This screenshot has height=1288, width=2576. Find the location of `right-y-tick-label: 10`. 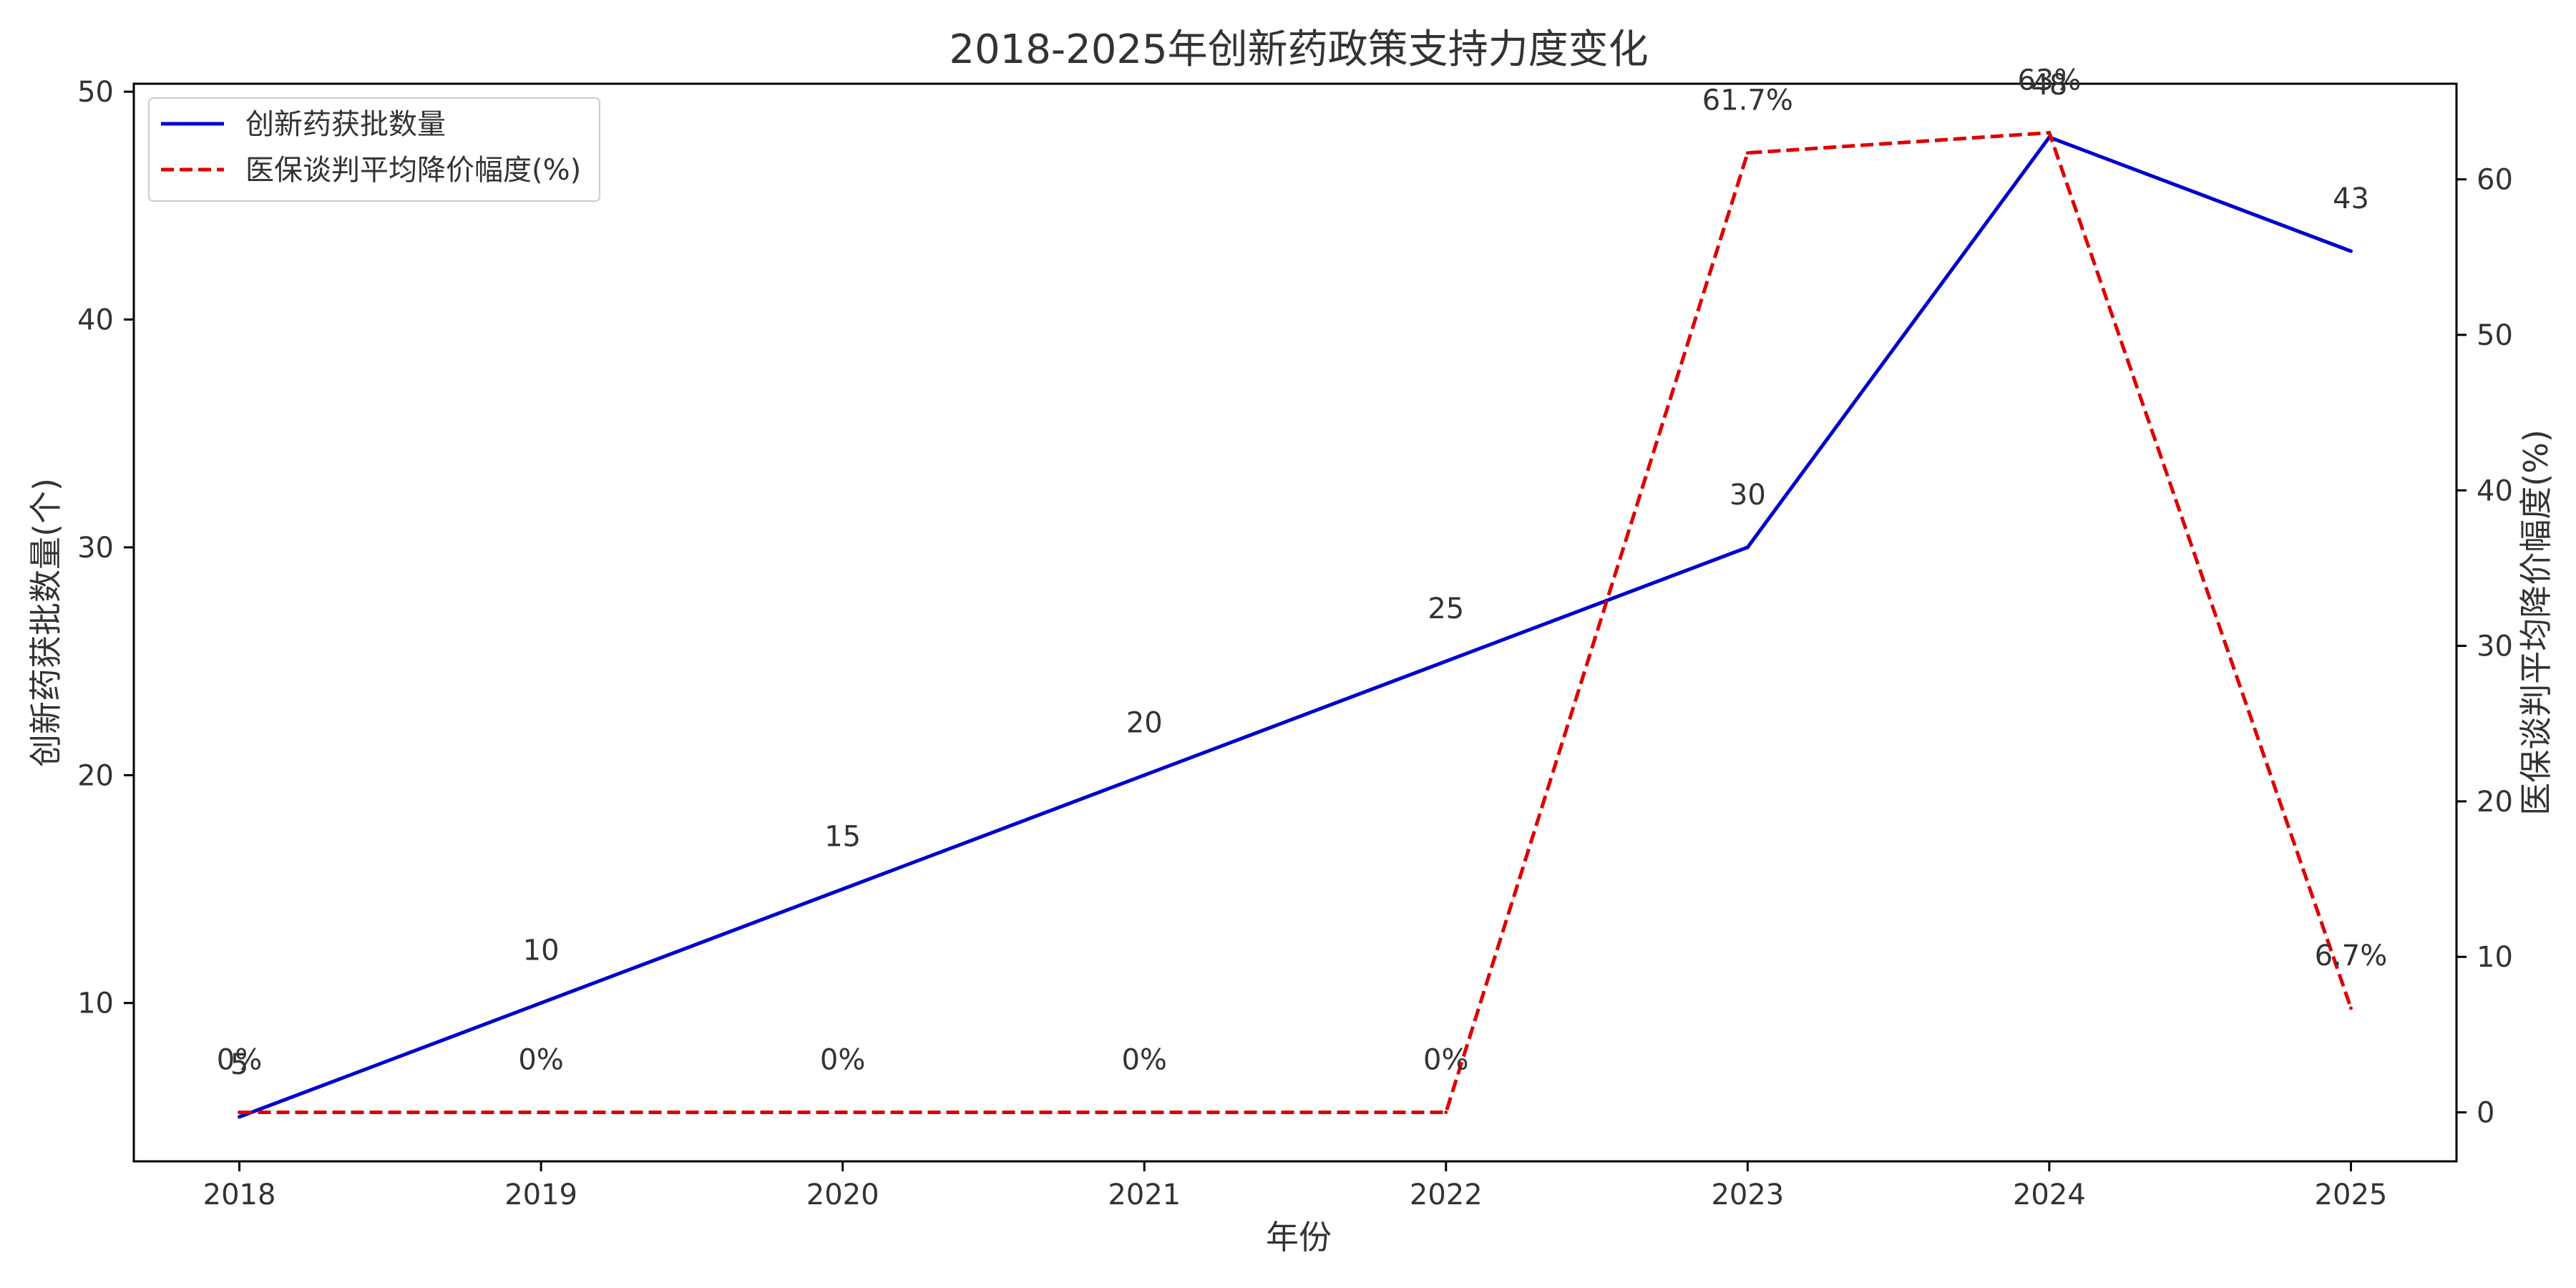

right-y-tick-label: 10 is located at coordinates (2495, 957).